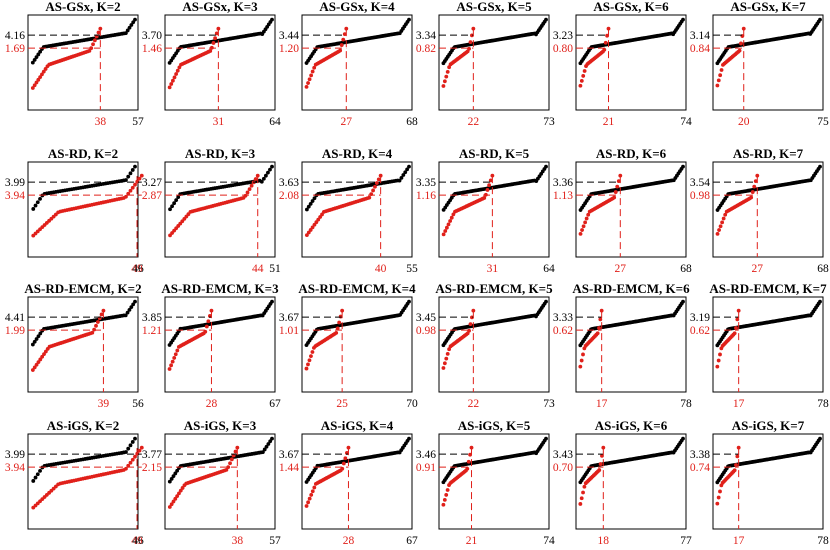 This screenshot has height=550, width=830. Describe the element at coordinates (211, 64) in the screenshot. I see `subplot: AS-GSx, K=3 3.701.46 31 64` at that location.